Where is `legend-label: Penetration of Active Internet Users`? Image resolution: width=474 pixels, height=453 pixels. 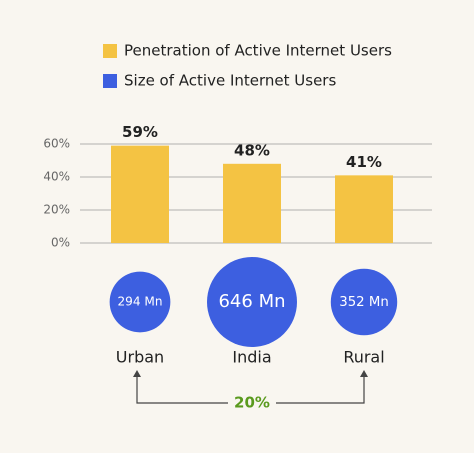 legend-label: Penetration of Active Internet Users is located at coordinates (258, 51).